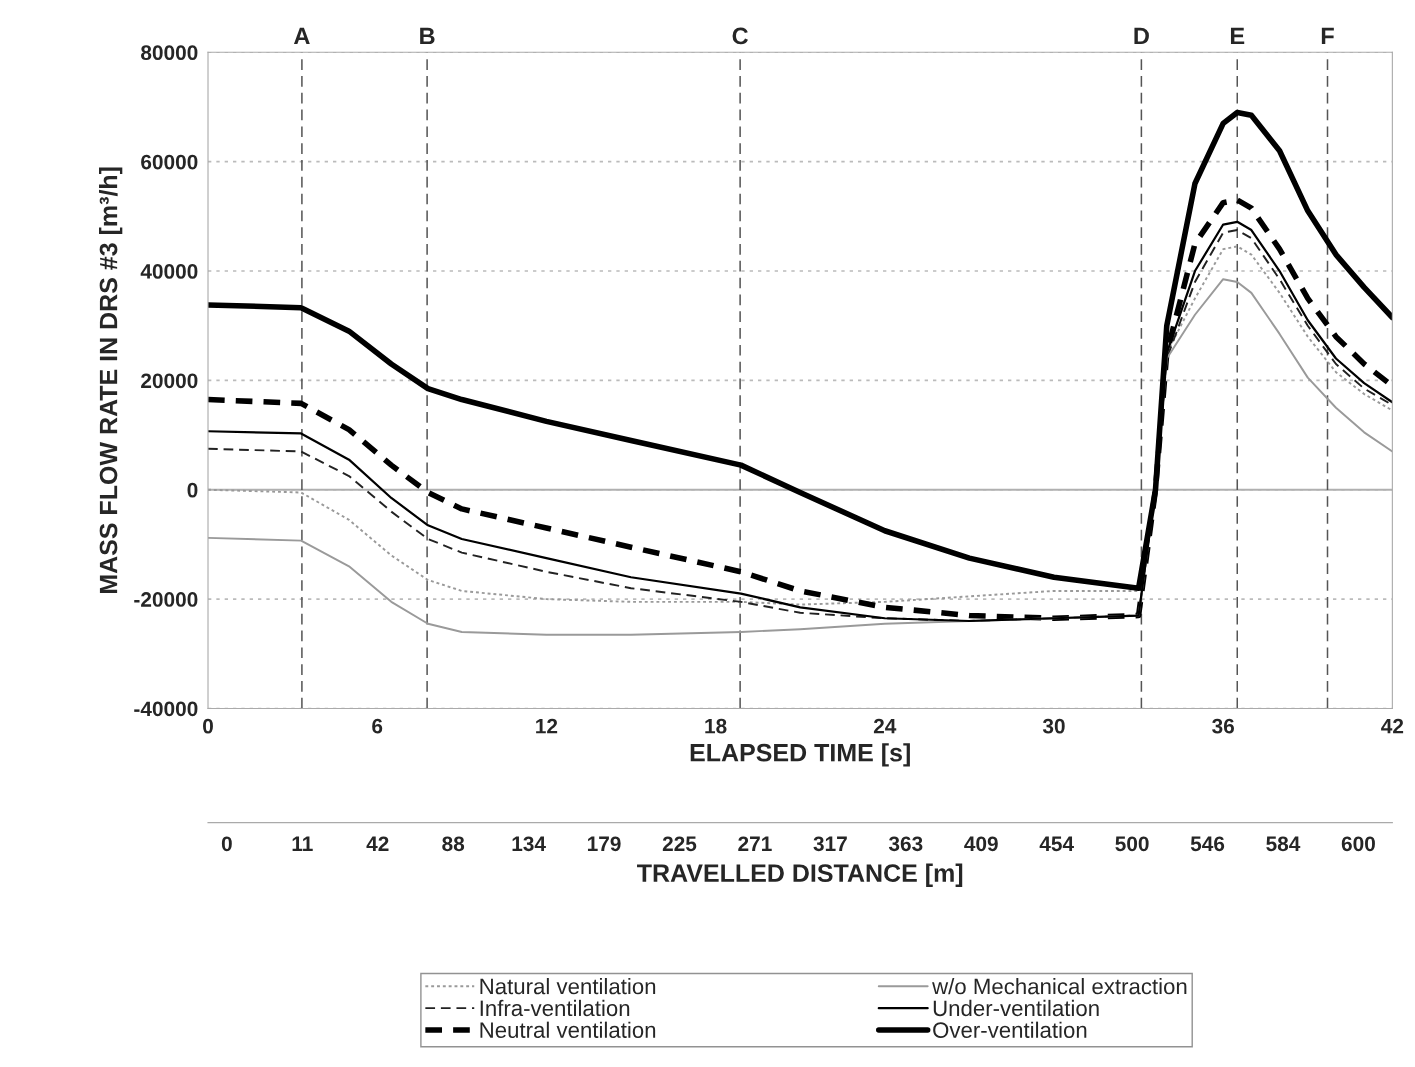 The width and height of the screenshot is (1415, 1067). What do you see at coordinates (169, 162) in the screenshot?
I see `y-tick-label: 60000` at bounding box center [169, 162].